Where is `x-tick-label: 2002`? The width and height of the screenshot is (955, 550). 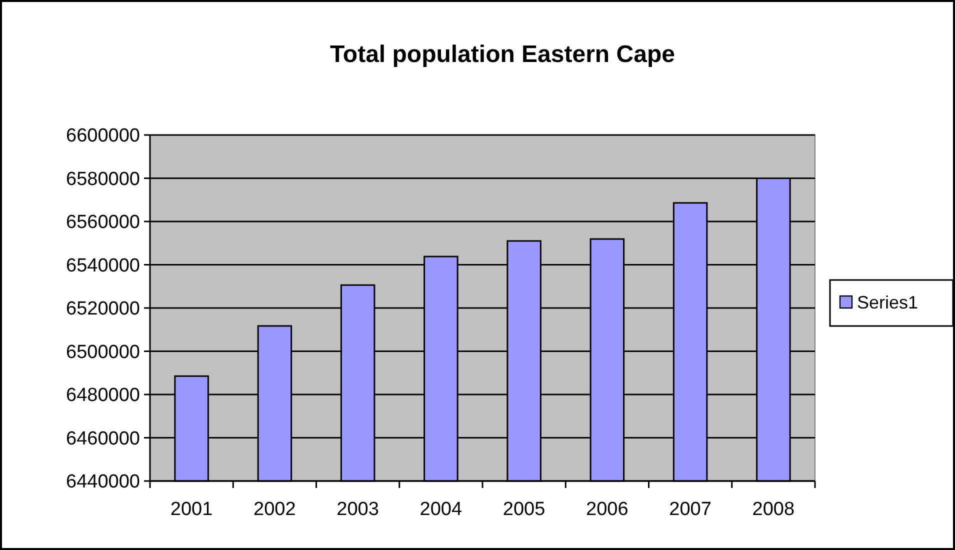 x-tick-label: 2002 is located at coordinates (275, 509).